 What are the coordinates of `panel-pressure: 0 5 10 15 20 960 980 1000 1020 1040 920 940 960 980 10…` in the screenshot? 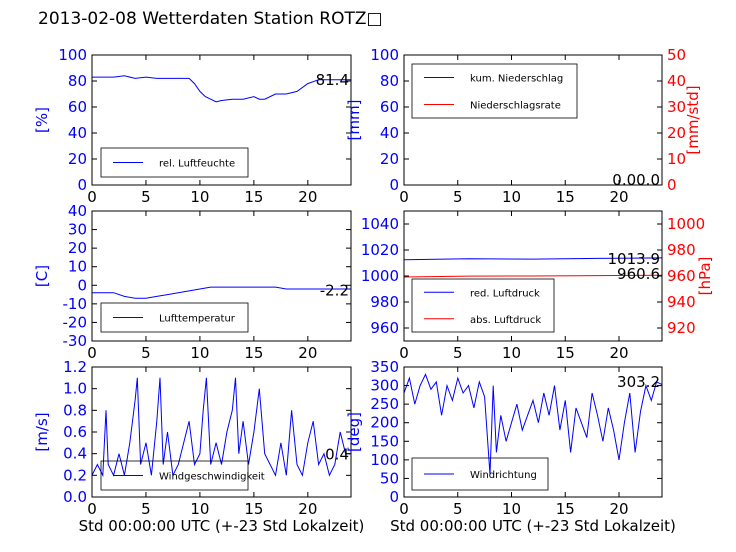 It's located at (537, 286).